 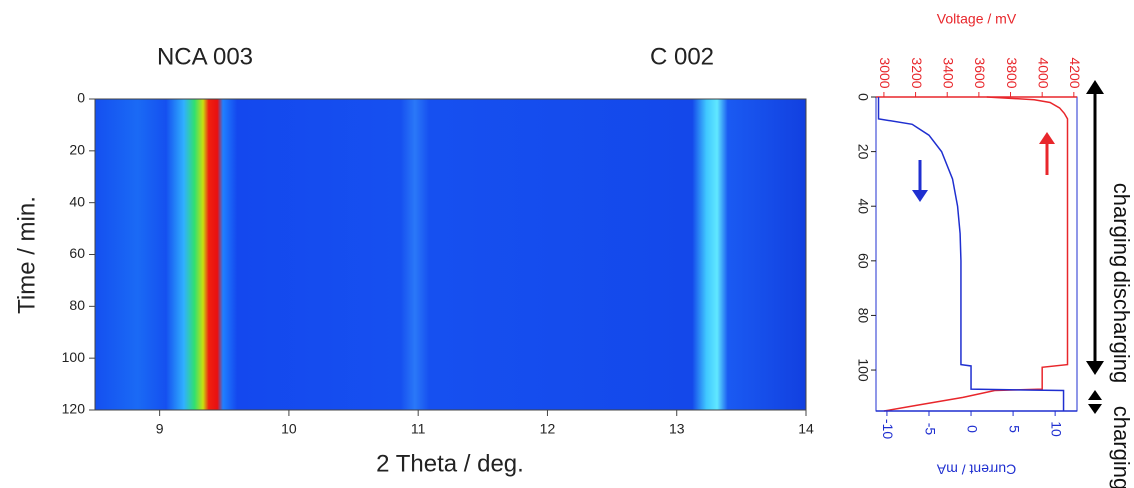 What do you see at coordinates (949, 72) in the screenshot?
I see `x-tick-label: 3400` at bounding box center [949, 72].